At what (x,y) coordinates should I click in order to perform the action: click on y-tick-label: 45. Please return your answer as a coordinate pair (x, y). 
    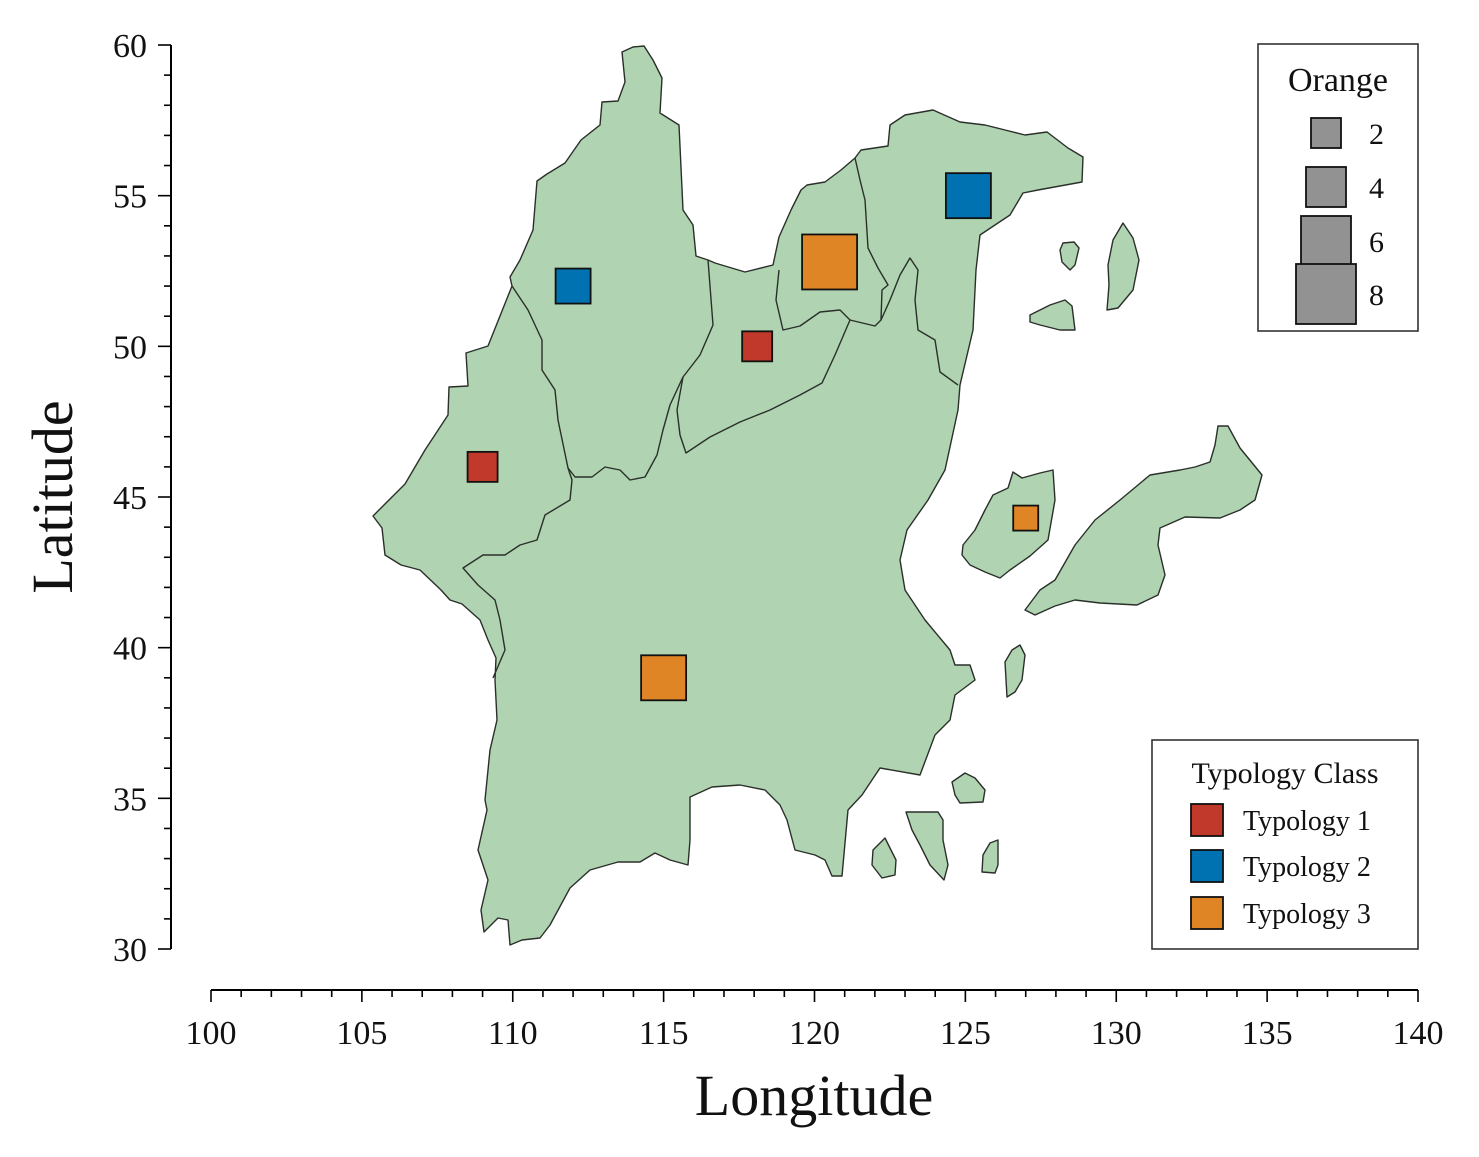
    Looking at the image, I should click on (130, 498).